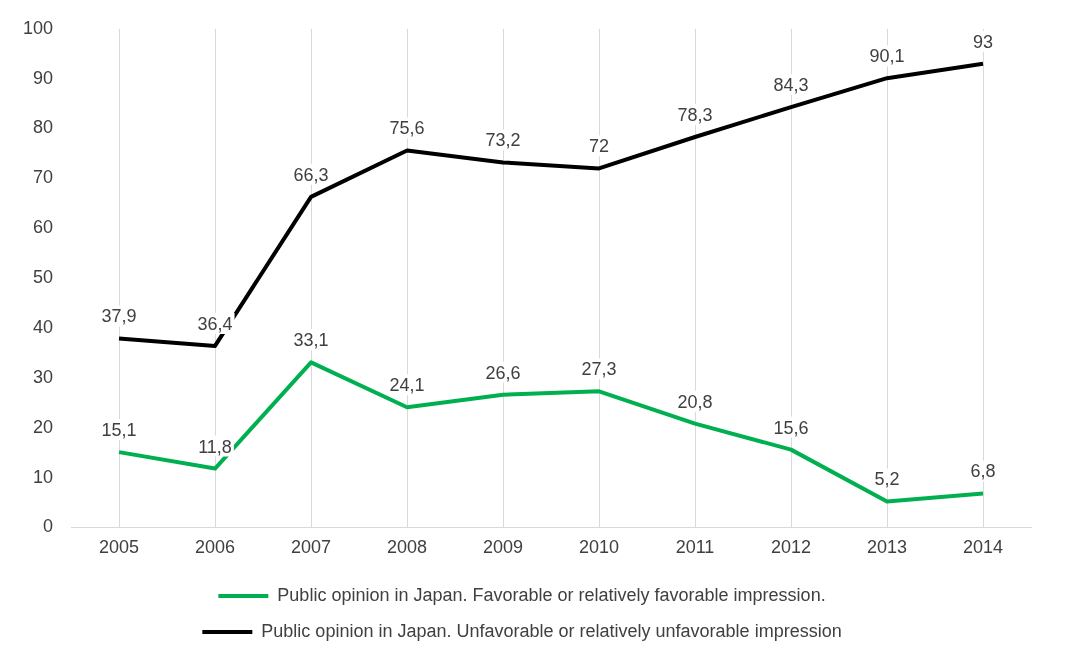  Describe the element at coordinates (43, 77) in the screenshot. I see `y-tick-label: 90` at that location.